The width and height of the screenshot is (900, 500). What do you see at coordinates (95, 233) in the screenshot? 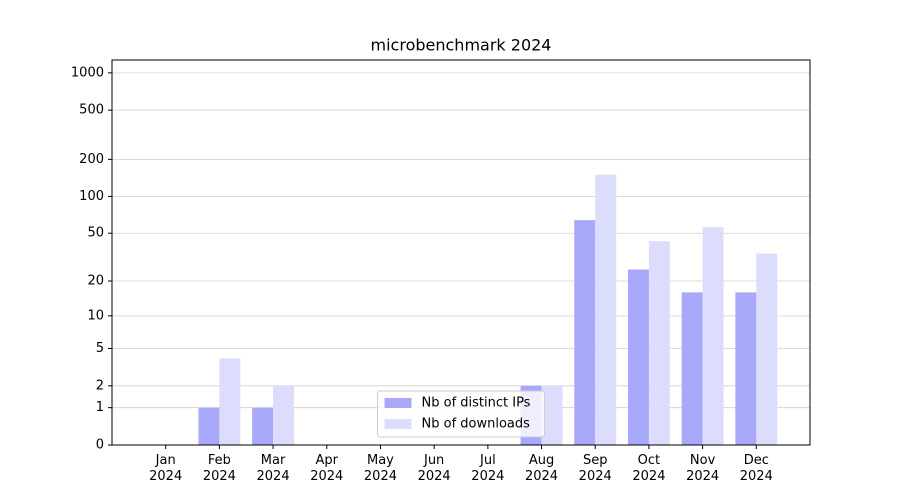
I see `y-tick-label: 50` at bounding box center [95, 233].